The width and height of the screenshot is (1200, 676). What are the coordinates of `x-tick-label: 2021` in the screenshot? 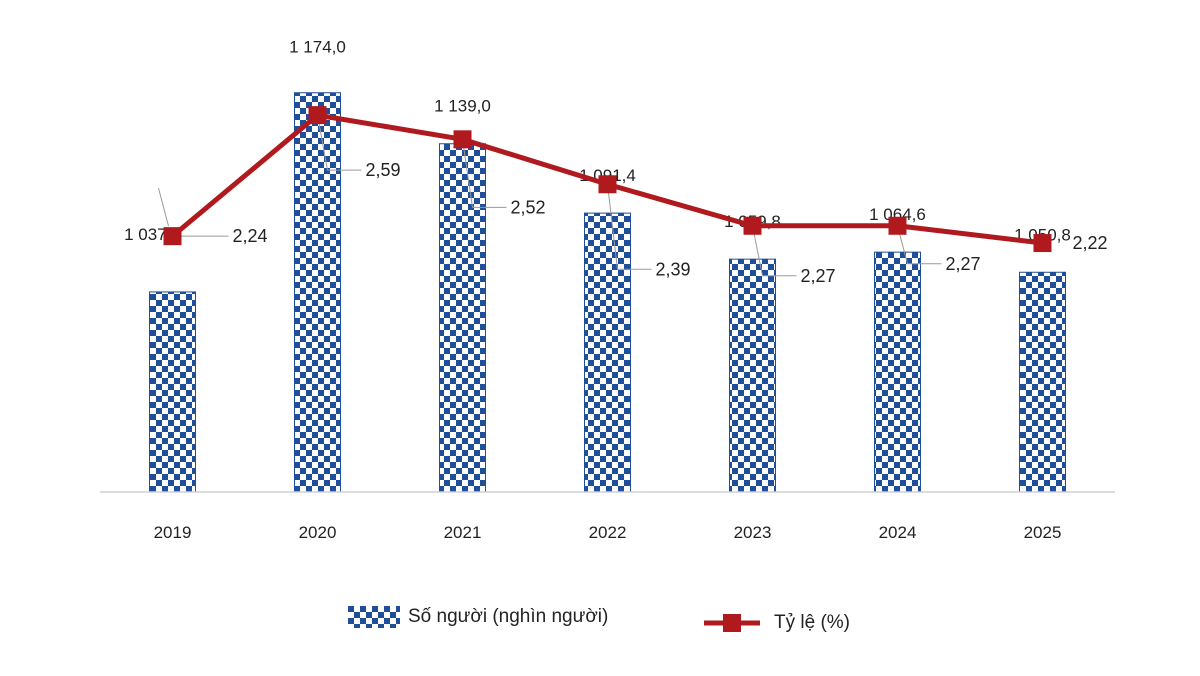 It's located at (463, 532).